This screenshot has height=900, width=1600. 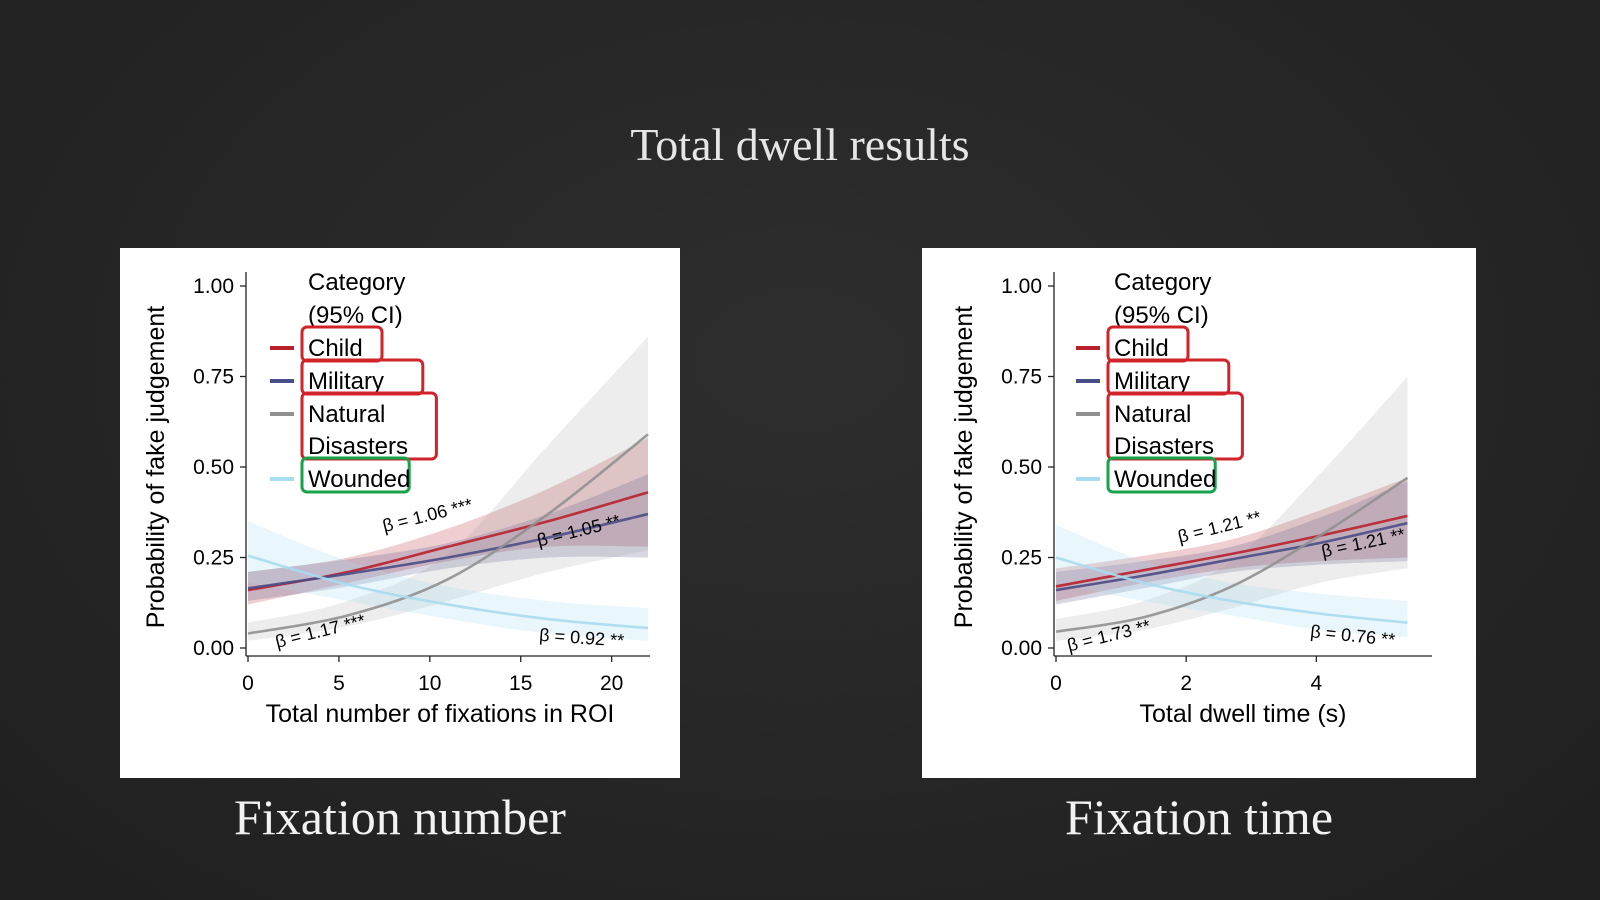 I want to click on x-tick-label: 5, so click(x=339, y=683).